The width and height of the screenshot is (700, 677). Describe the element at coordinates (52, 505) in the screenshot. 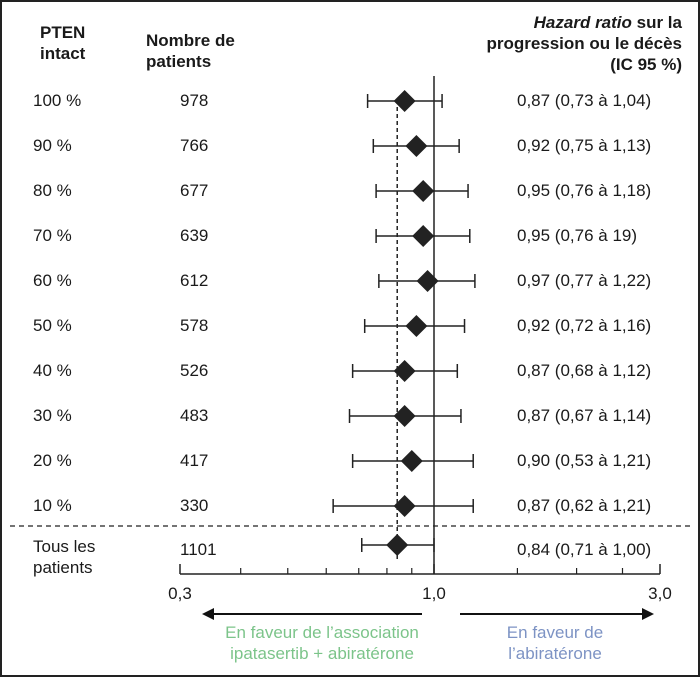

I see `subgroup-label: 10 %` at that location.